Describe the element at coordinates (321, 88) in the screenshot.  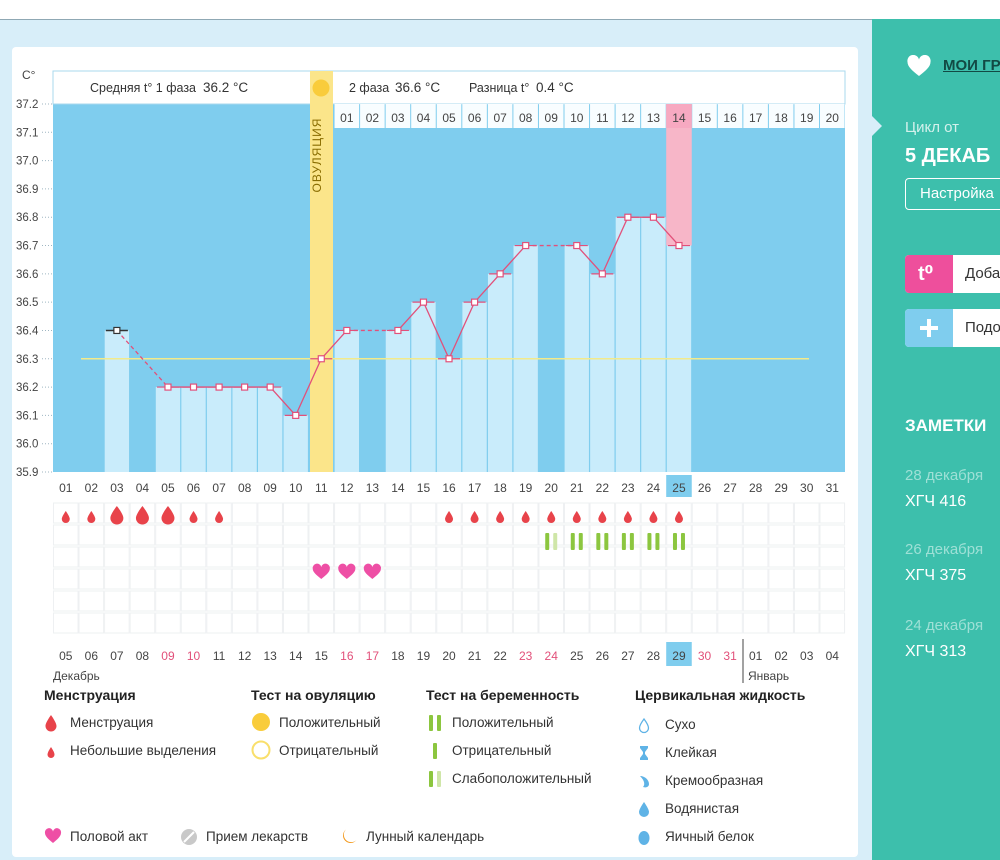
I see `ovulation-test-positive-icon` at that location.